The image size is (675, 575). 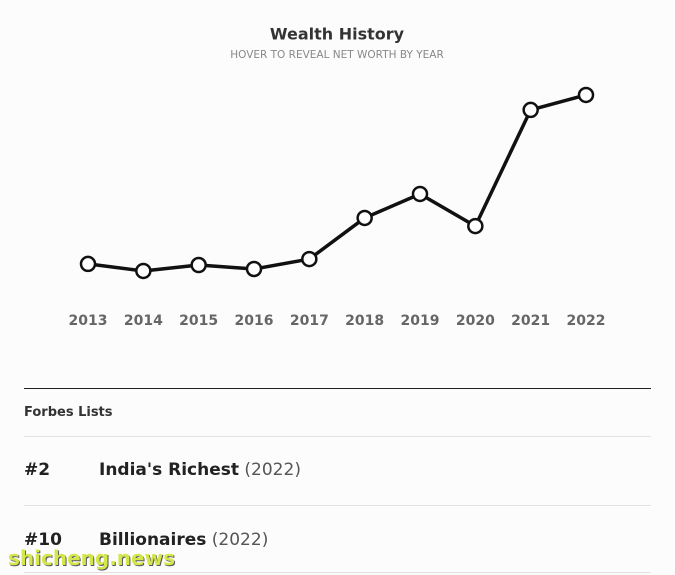 What do you see at coordinates (337, 55) in the screenshot?
I see `chart-subtitle: HOVER TO REVEAL NET WORTH BY YEAR` at bounding box center [337, 55].